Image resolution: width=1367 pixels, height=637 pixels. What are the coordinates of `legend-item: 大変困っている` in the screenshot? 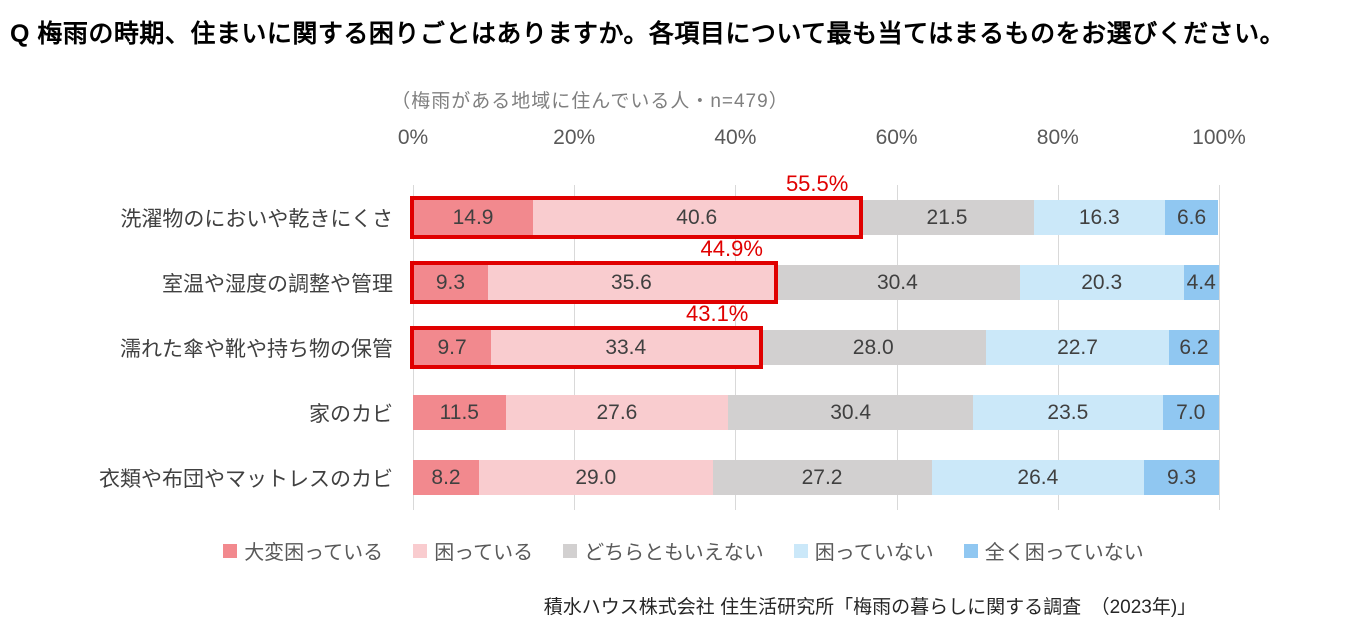 It's located at (303, 550).